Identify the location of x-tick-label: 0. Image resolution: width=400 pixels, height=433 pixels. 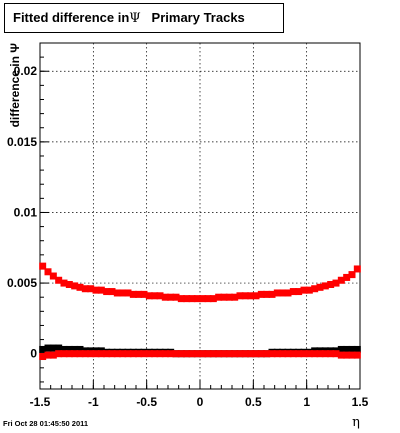
(200, 402).